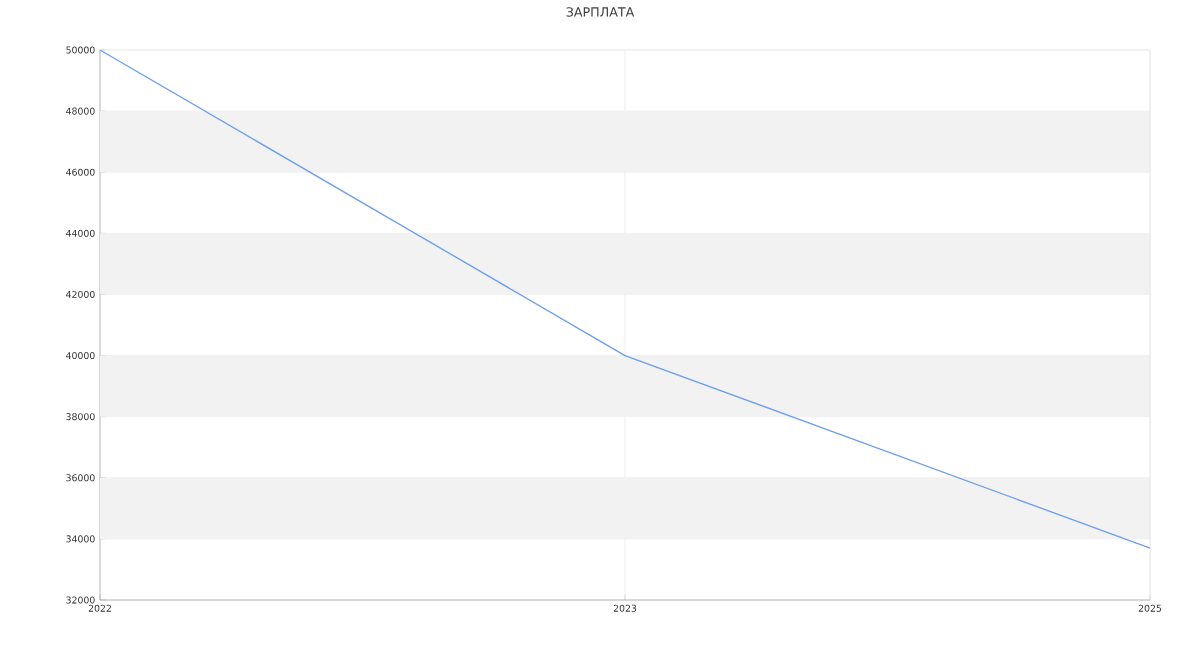 The image size is (1200, 650). Describe the element at coordinates (1150, 608) in the screenshot. I see `x-tick-label: 2025` at that location.